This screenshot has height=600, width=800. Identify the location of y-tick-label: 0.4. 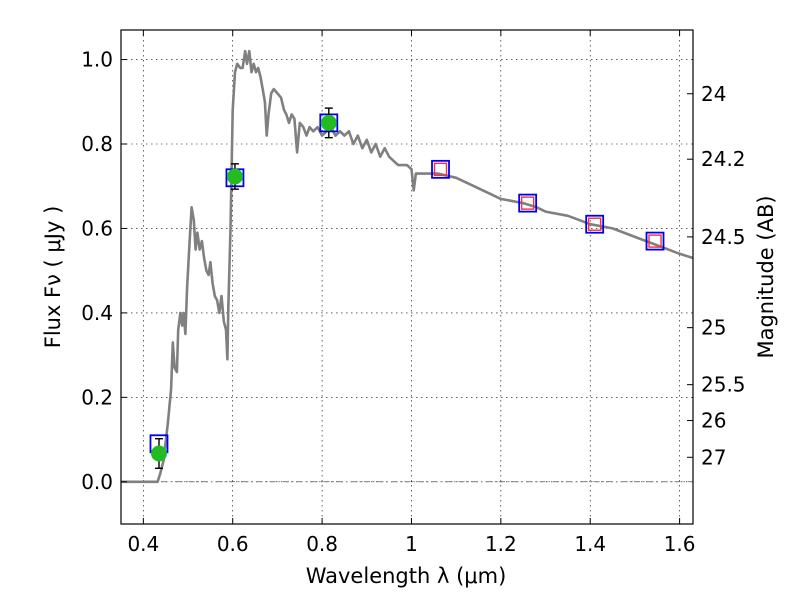
(97, 313).